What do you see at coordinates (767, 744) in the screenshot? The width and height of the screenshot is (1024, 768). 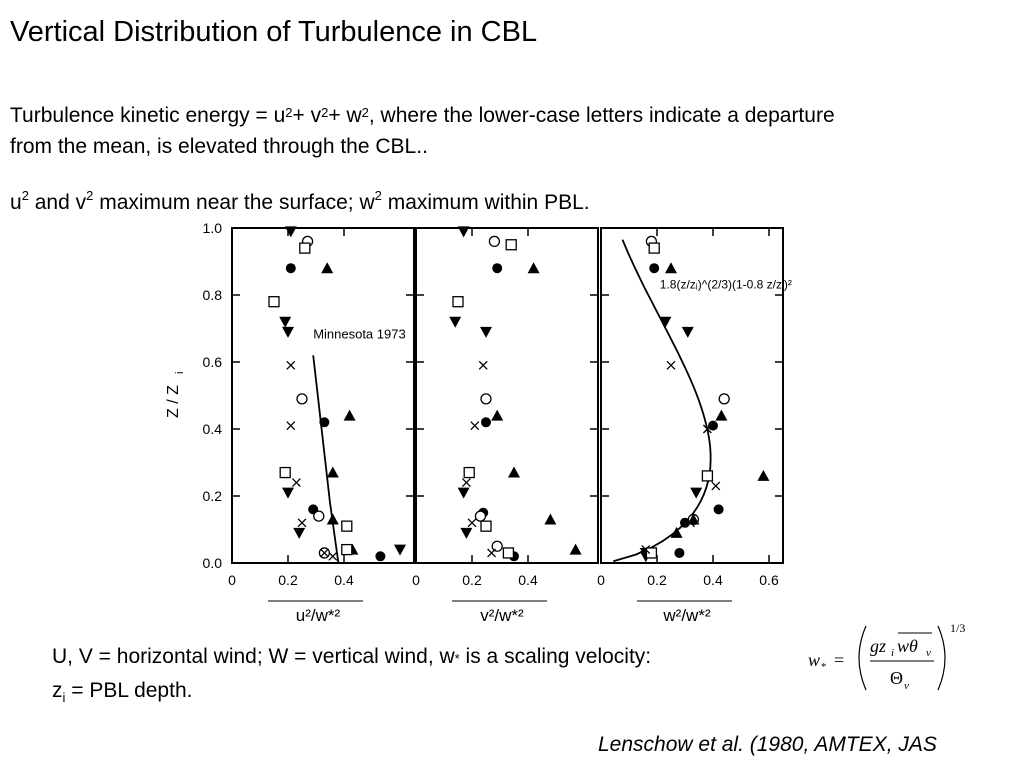 I see `citation: Lenschow et al. (1980, AMTEX, JAS` at bounding box center [767, 744].